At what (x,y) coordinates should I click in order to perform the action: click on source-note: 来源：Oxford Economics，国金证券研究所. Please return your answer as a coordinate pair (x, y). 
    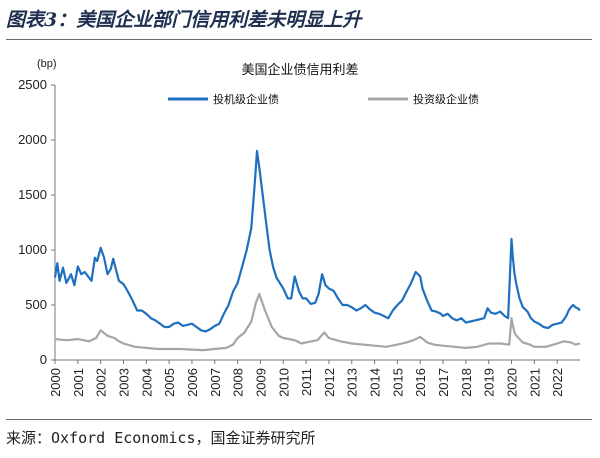
    Looking at the image, I should click on (161, 438).